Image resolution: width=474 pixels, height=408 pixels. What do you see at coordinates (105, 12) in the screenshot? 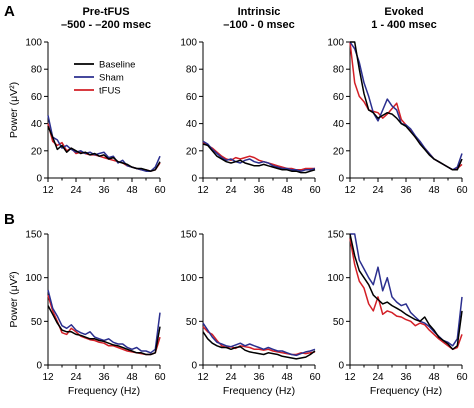
I see `column-title-pre-line1: Pre-tFUS` at bounding box center [105, 12].